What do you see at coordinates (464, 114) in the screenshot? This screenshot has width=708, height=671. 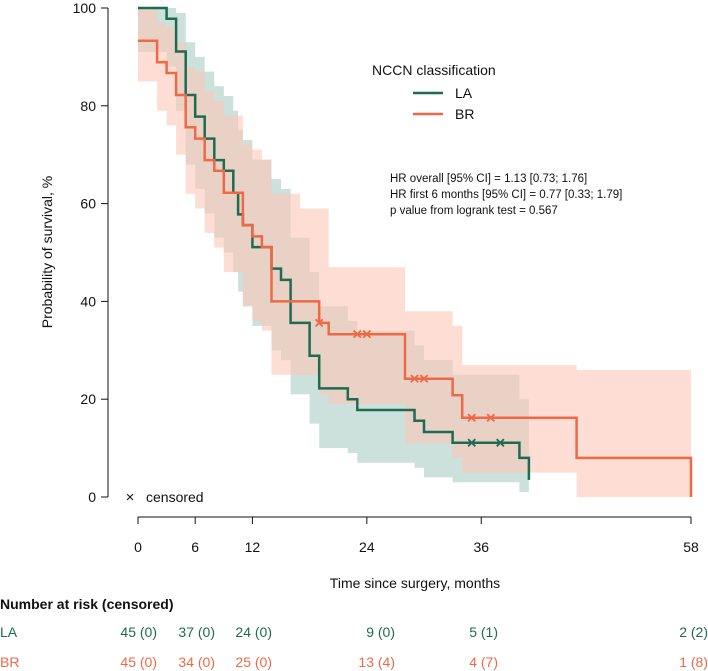 I see `legend-label-br: BR` at bounding box center [464, 114].